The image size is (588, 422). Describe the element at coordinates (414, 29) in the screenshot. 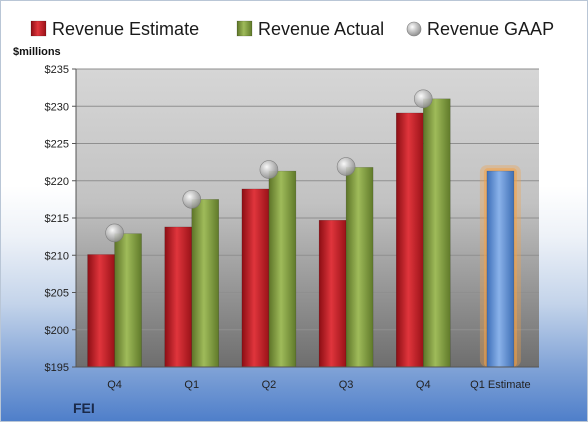

I see `legend-swatch-revenue-gaap` at that location.